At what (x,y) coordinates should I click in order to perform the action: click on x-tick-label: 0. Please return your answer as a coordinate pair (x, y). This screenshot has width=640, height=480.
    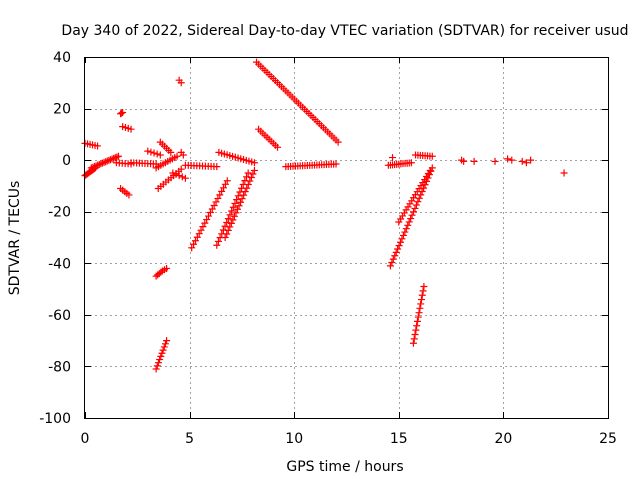
    Looking at the image, I should click on (85, 439).